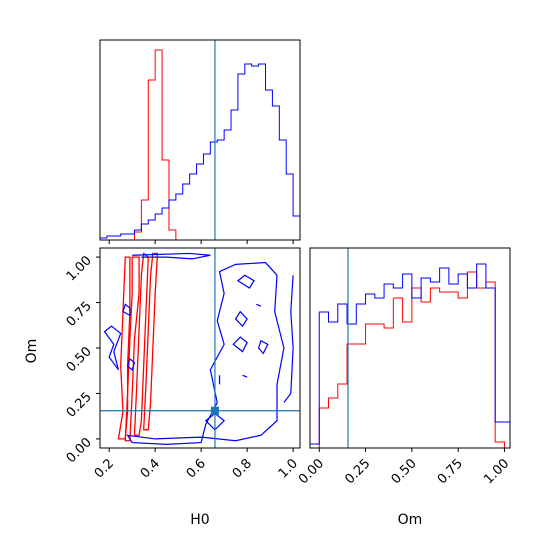 This screenshot has height=550, width=550. I want to click on h0-tick-label-0: 0.2, so click(104, 468).